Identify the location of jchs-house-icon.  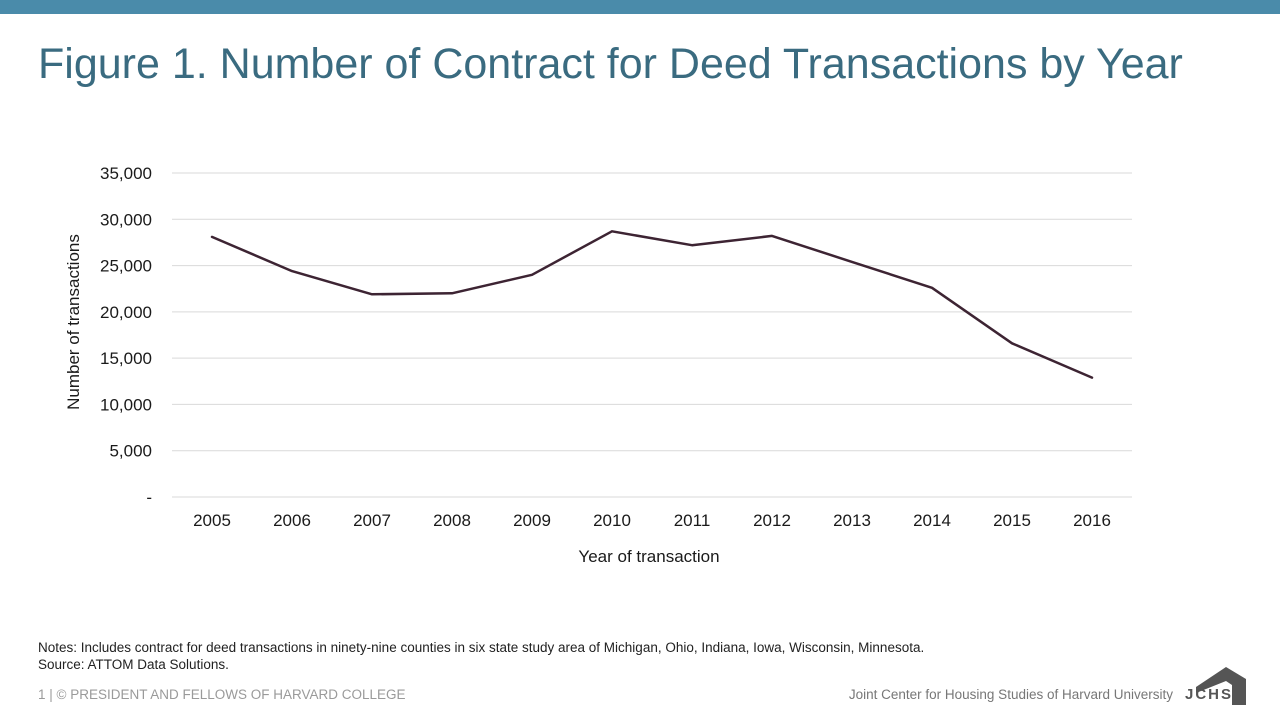
(1221, 686).